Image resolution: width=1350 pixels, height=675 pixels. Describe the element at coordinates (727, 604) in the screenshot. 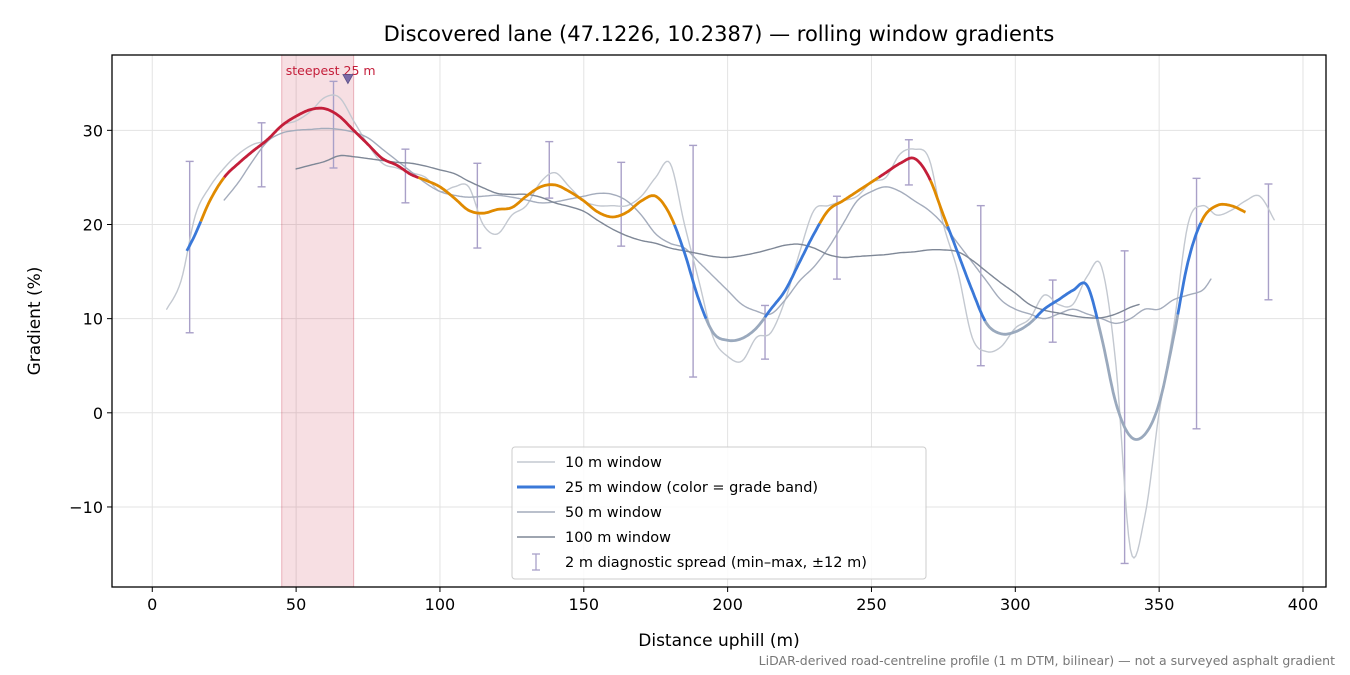

I see `x-tick-label: 200` at that location.